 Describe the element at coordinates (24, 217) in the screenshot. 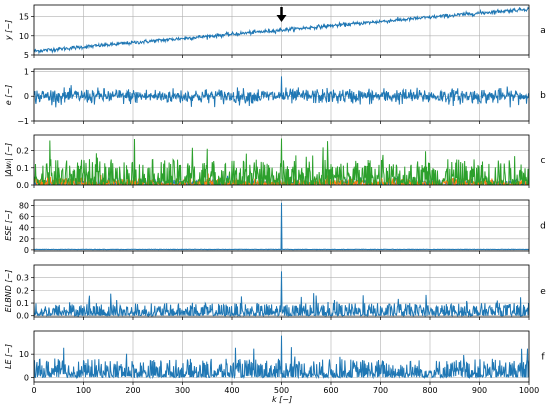

I see `y-tick-label: 60` at that location.